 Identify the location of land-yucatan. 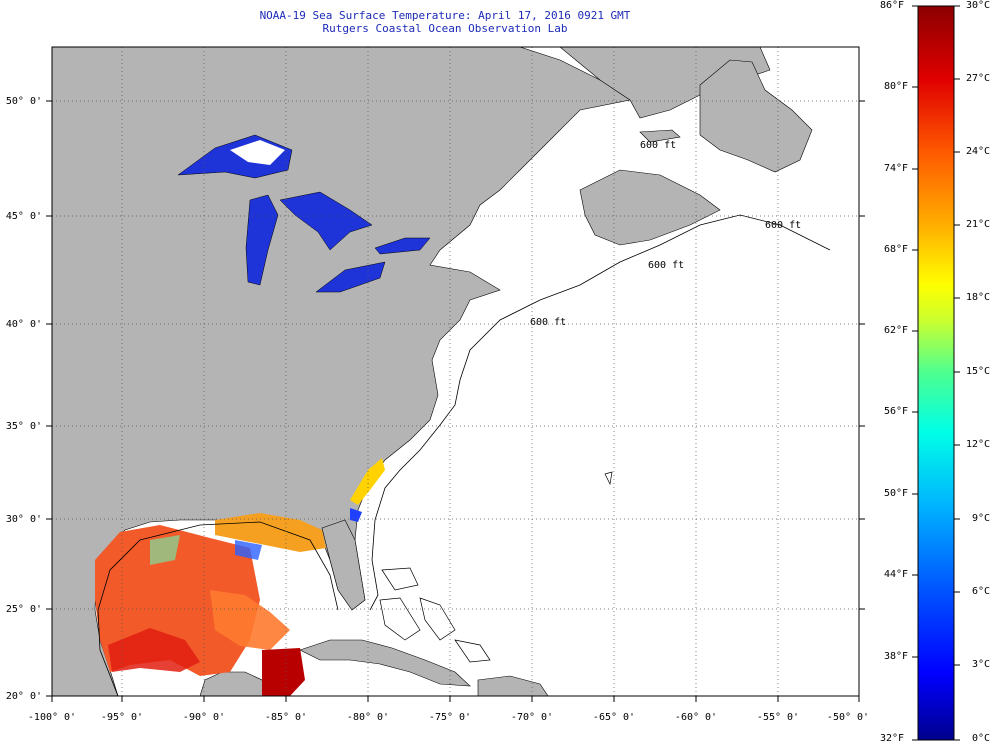
(232, 683).